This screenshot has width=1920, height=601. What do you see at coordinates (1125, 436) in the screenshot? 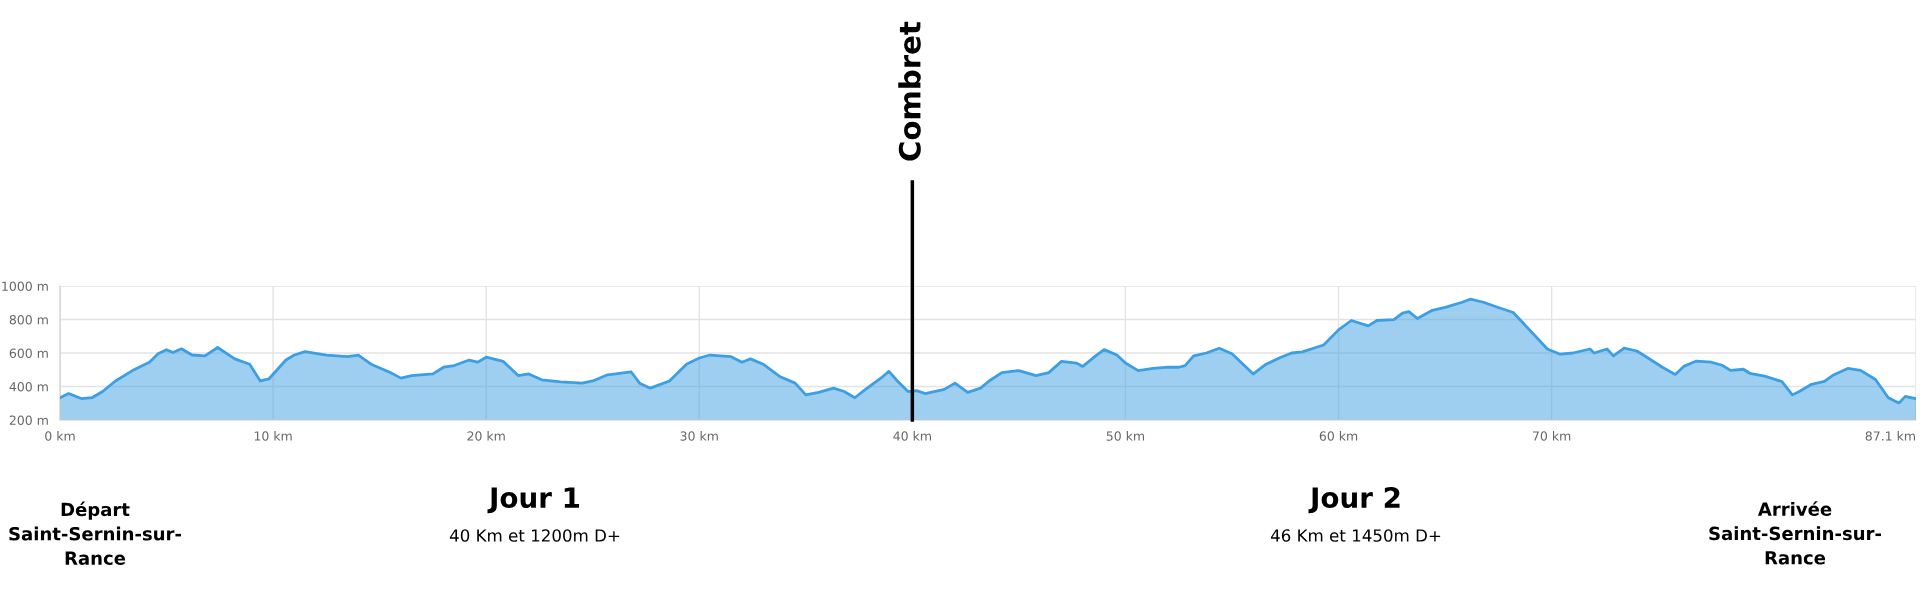
I see `x-tick-label: 50 km` at bounding box center [1125, 436].